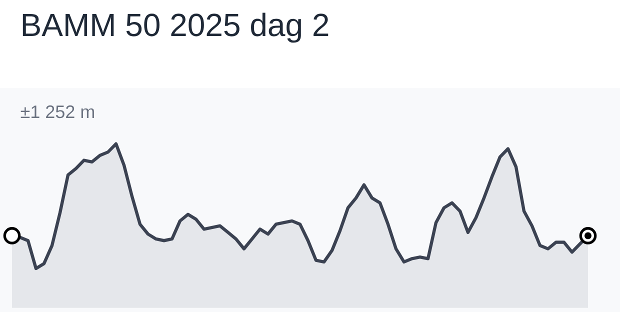 This screenshot has height=330, width=620. What do you see at coordinates (57, 111) in the screenshot?
I see `text: ±1 252 m` at bounding box center [57, 111].